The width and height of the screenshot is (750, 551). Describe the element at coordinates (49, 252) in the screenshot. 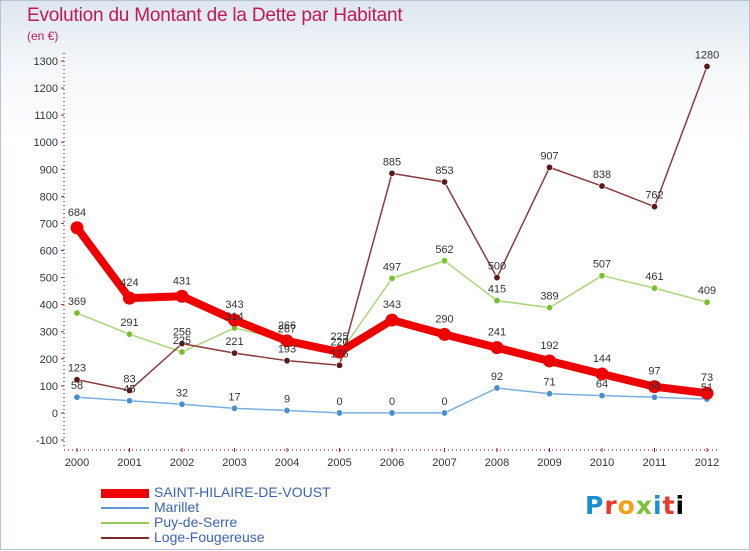

I see `y-tick-label: 600` at that location.